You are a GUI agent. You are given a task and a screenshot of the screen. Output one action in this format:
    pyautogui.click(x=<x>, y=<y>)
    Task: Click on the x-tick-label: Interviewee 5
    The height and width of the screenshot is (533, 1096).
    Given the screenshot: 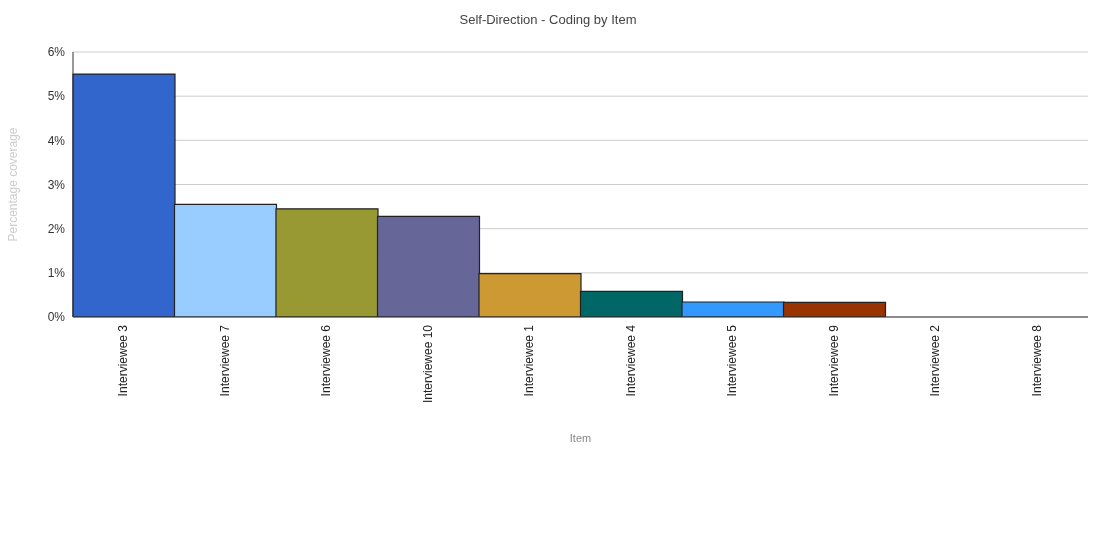 What is the action you would take?
    pyautogui.click(x=732, y=360)
    